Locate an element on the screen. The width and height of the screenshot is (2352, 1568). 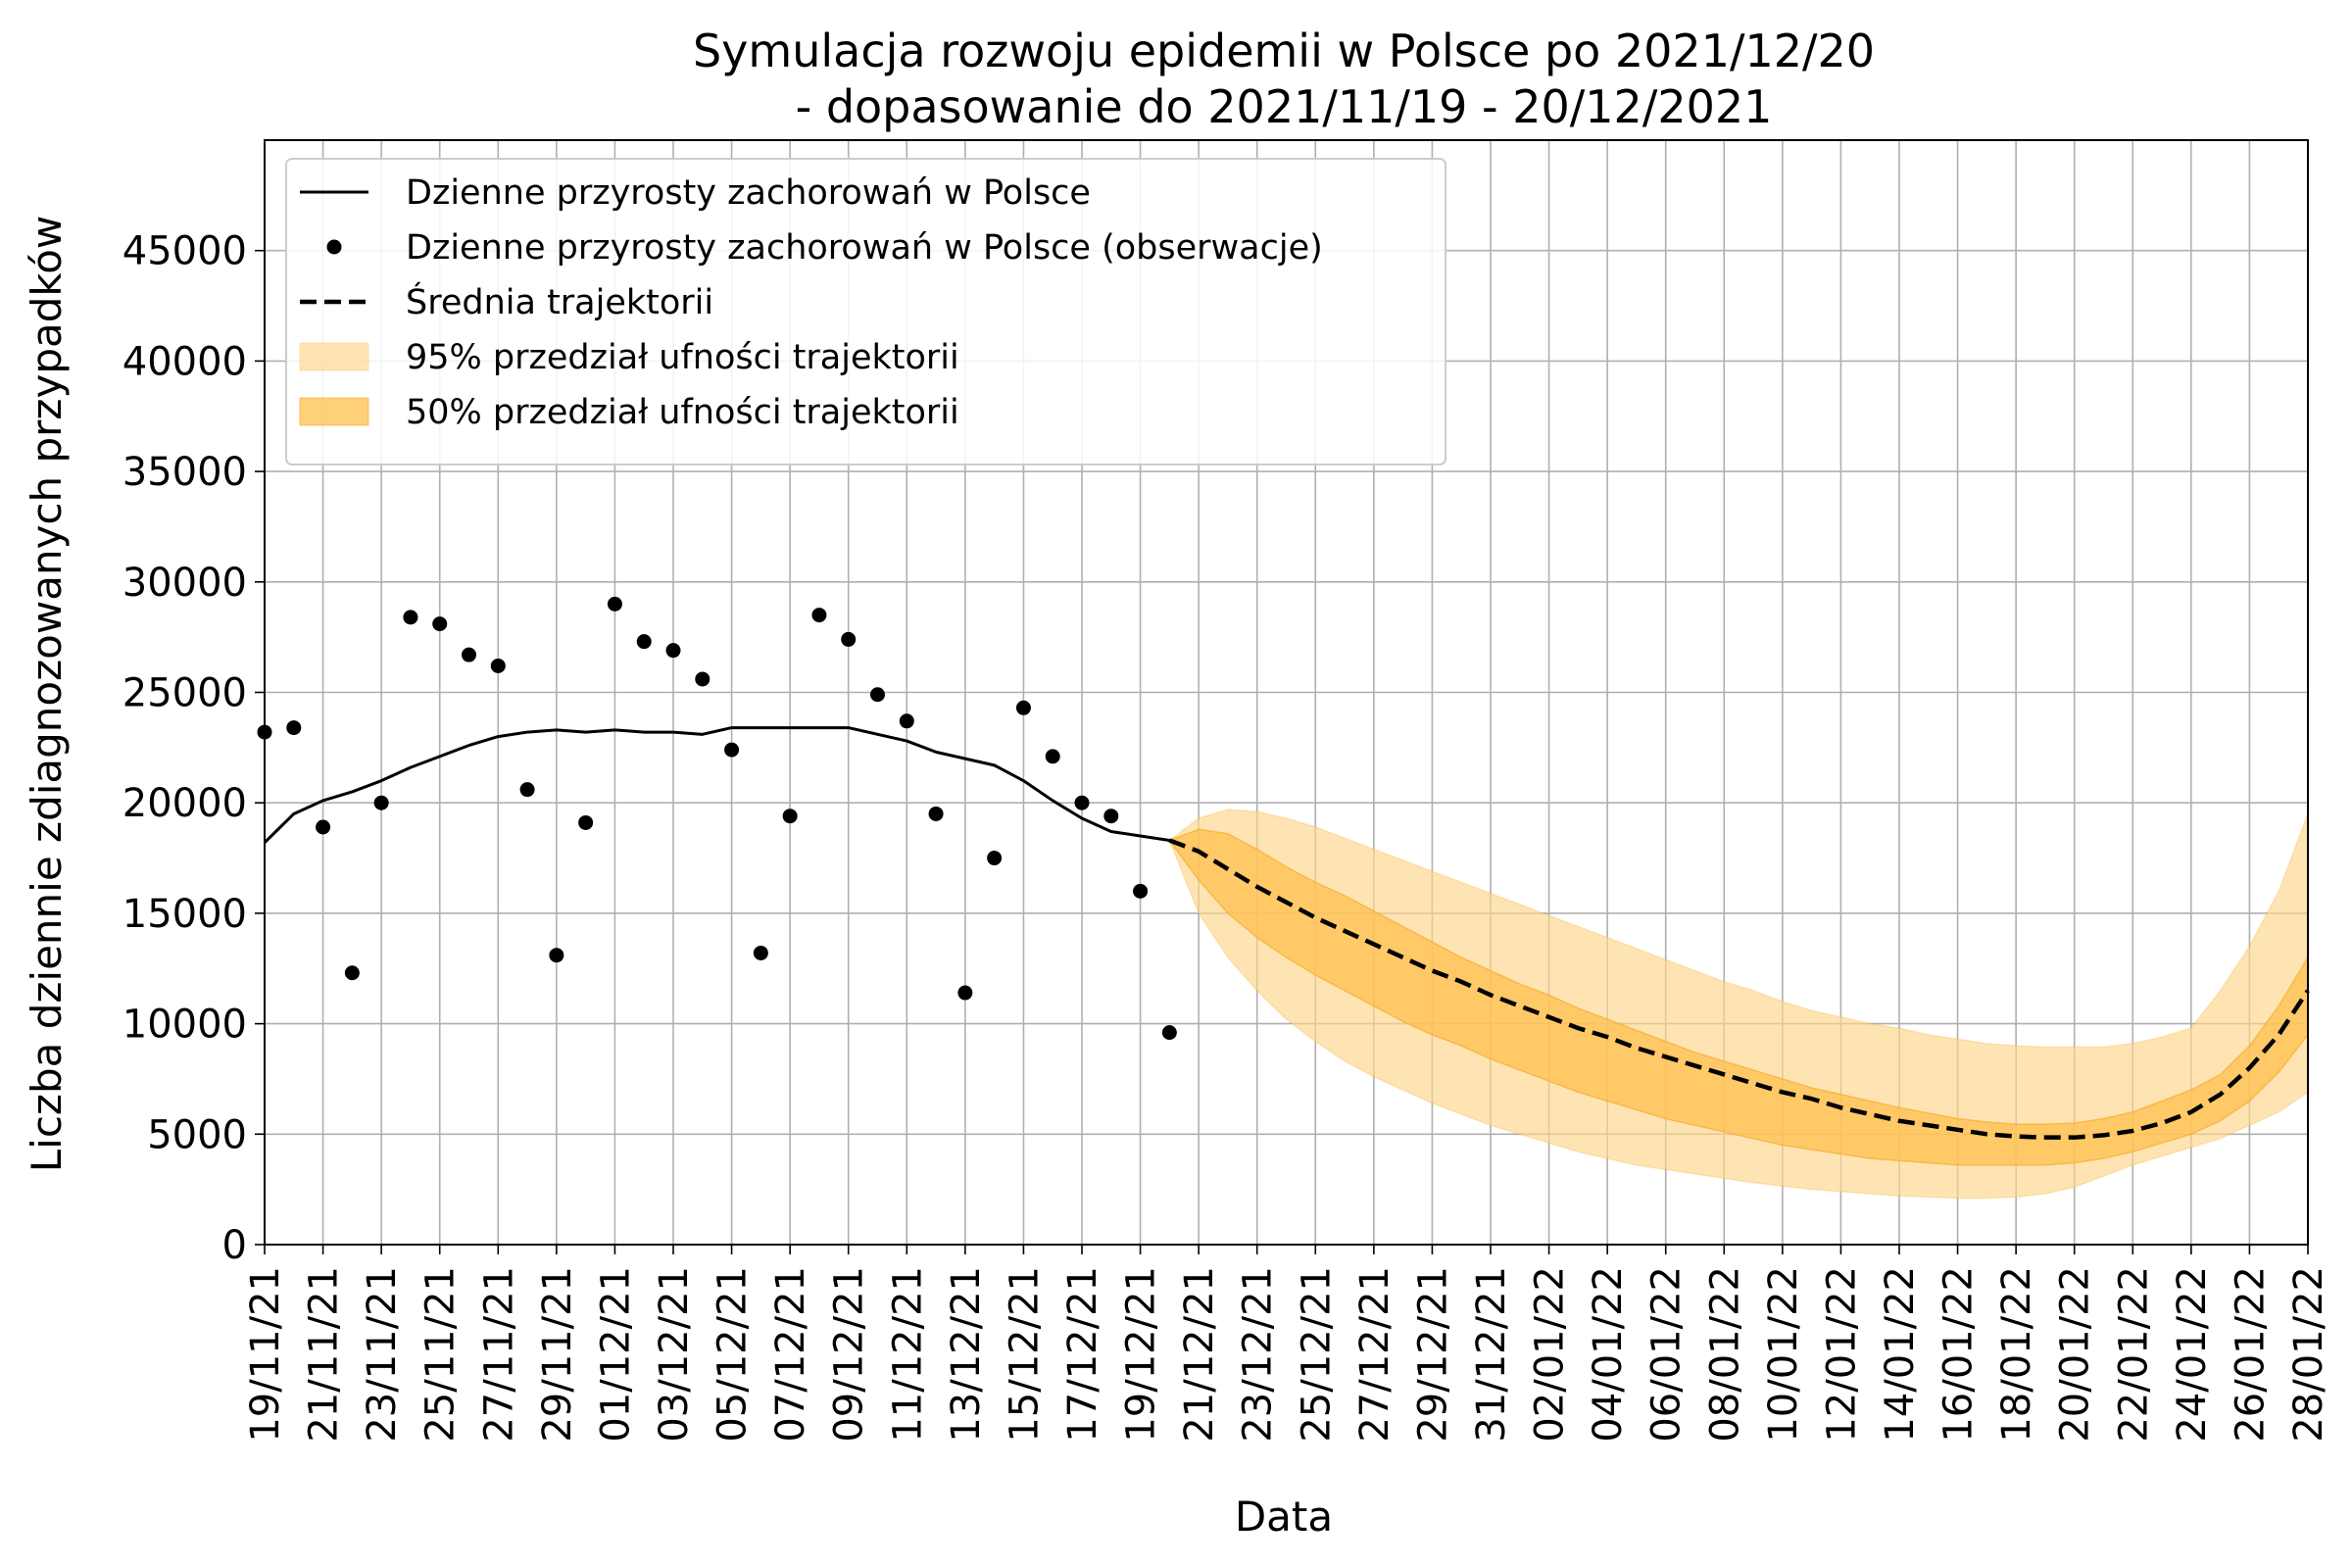
x-tick-label: 23/12/21 is located at coordinates (1258, 1354).